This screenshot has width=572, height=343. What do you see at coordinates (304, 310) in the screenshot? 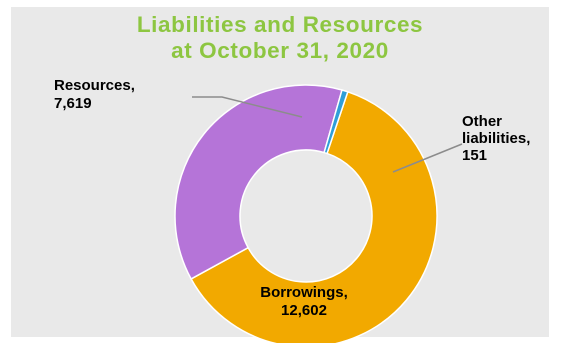
I see `data-label-borrowings-line-2: 12,602` at bounding box center [304, 310].